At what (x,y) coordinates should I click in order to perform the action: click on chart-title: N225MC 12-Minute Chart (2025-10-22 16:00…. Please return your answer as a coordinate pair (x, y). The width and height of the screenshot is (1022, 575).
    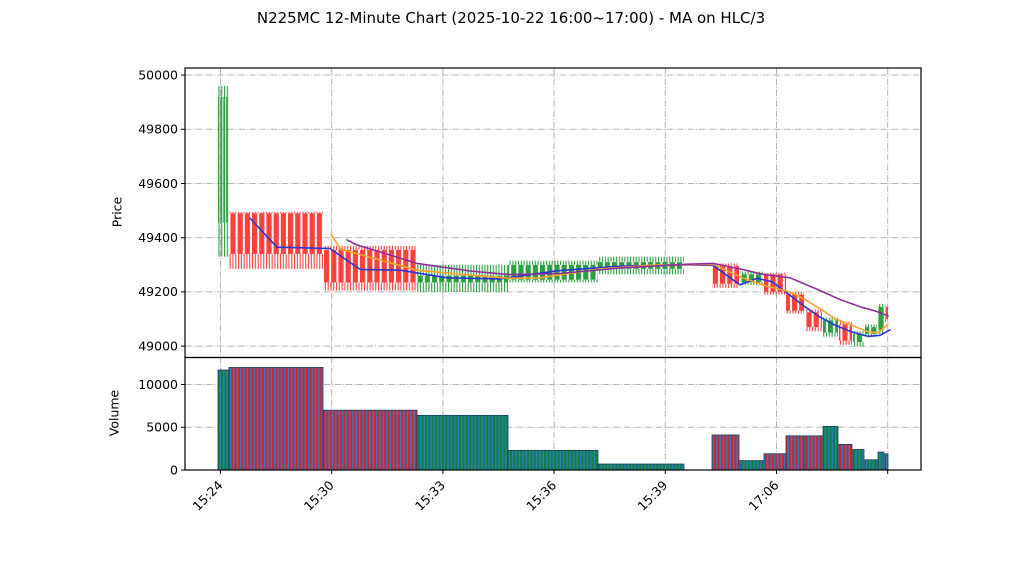
    Looking at the image, I should click on (511, 18).